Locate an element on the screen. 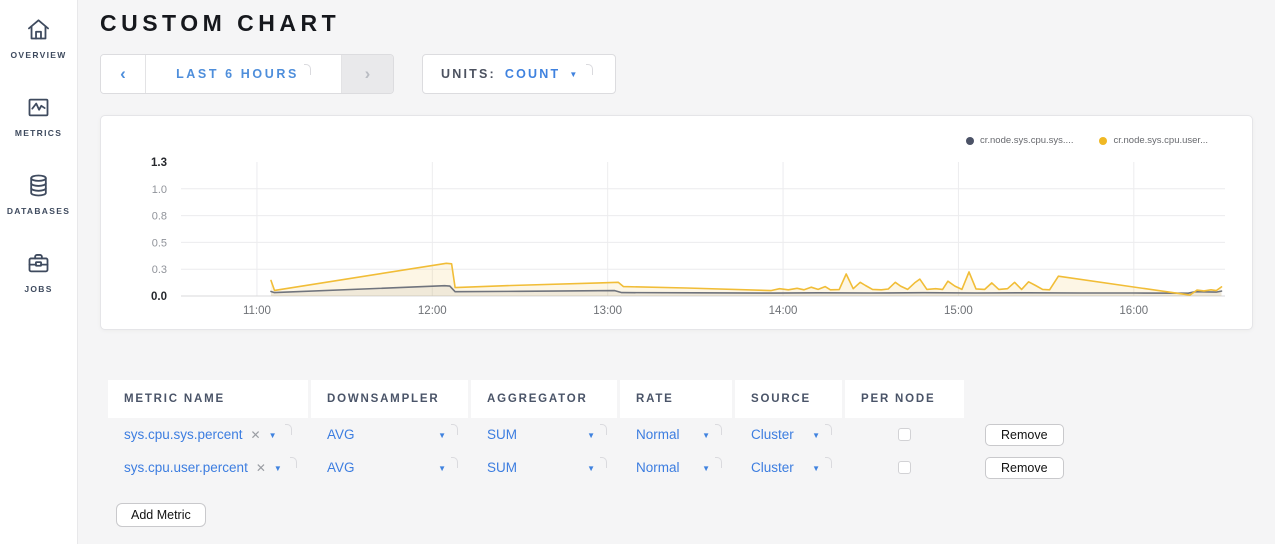 The width and height of the screenshot is (1275, 544). metric-name-value: sys.cpu.sys.percent is located at coordinates (183, 434).